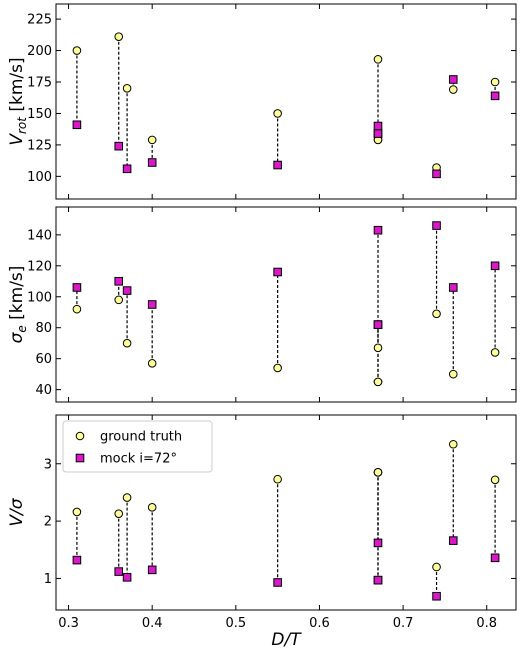 The height and width of the screenshot is (653, 520). I want to click on x-tick-label: 0.6, so click(319, 623).